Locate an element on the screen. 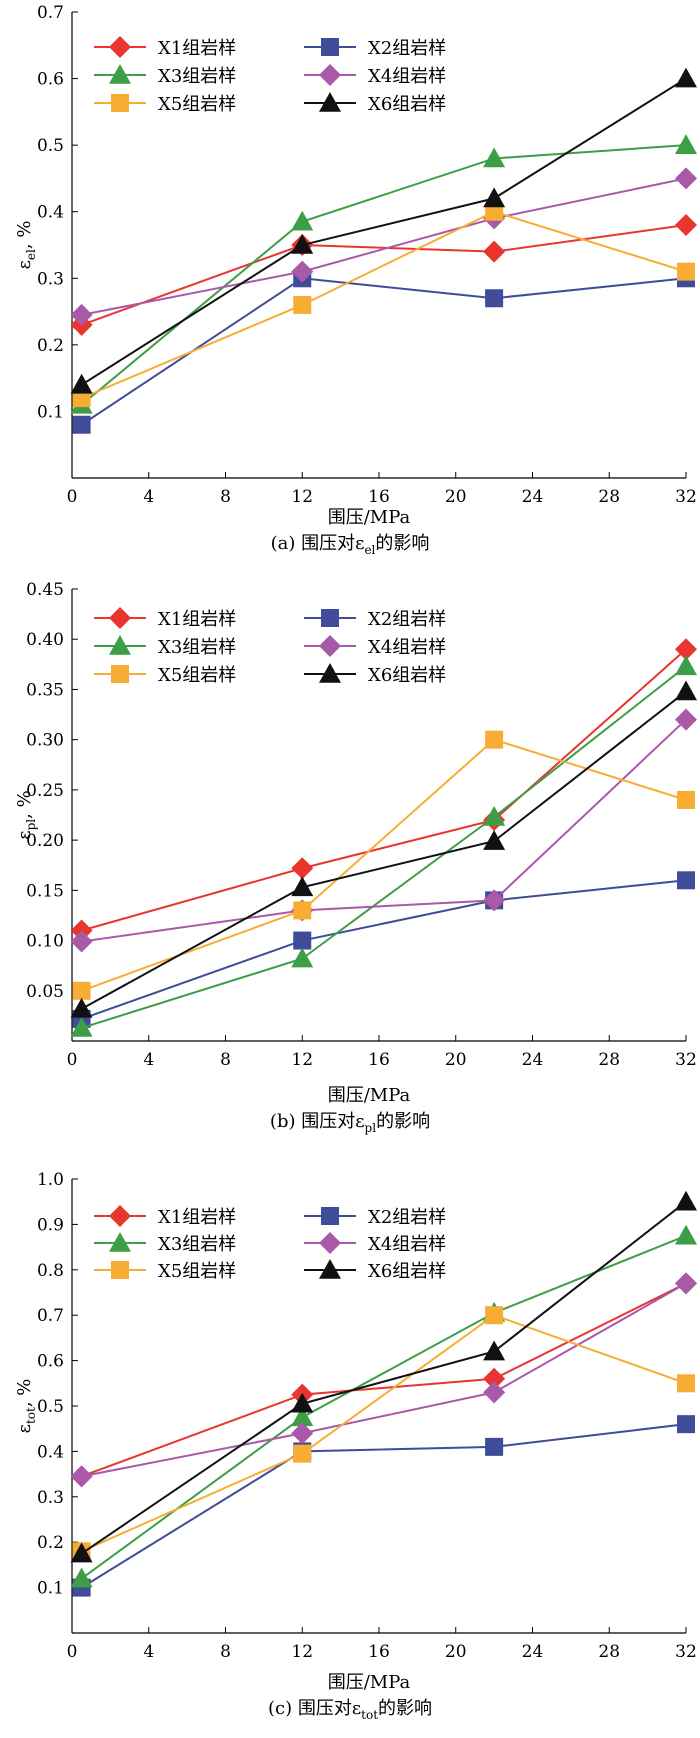 Image resolution: width=700 pixels, height=1738 pixels. legend-label: X1组岩样 is located at coordinates (197, 1217).